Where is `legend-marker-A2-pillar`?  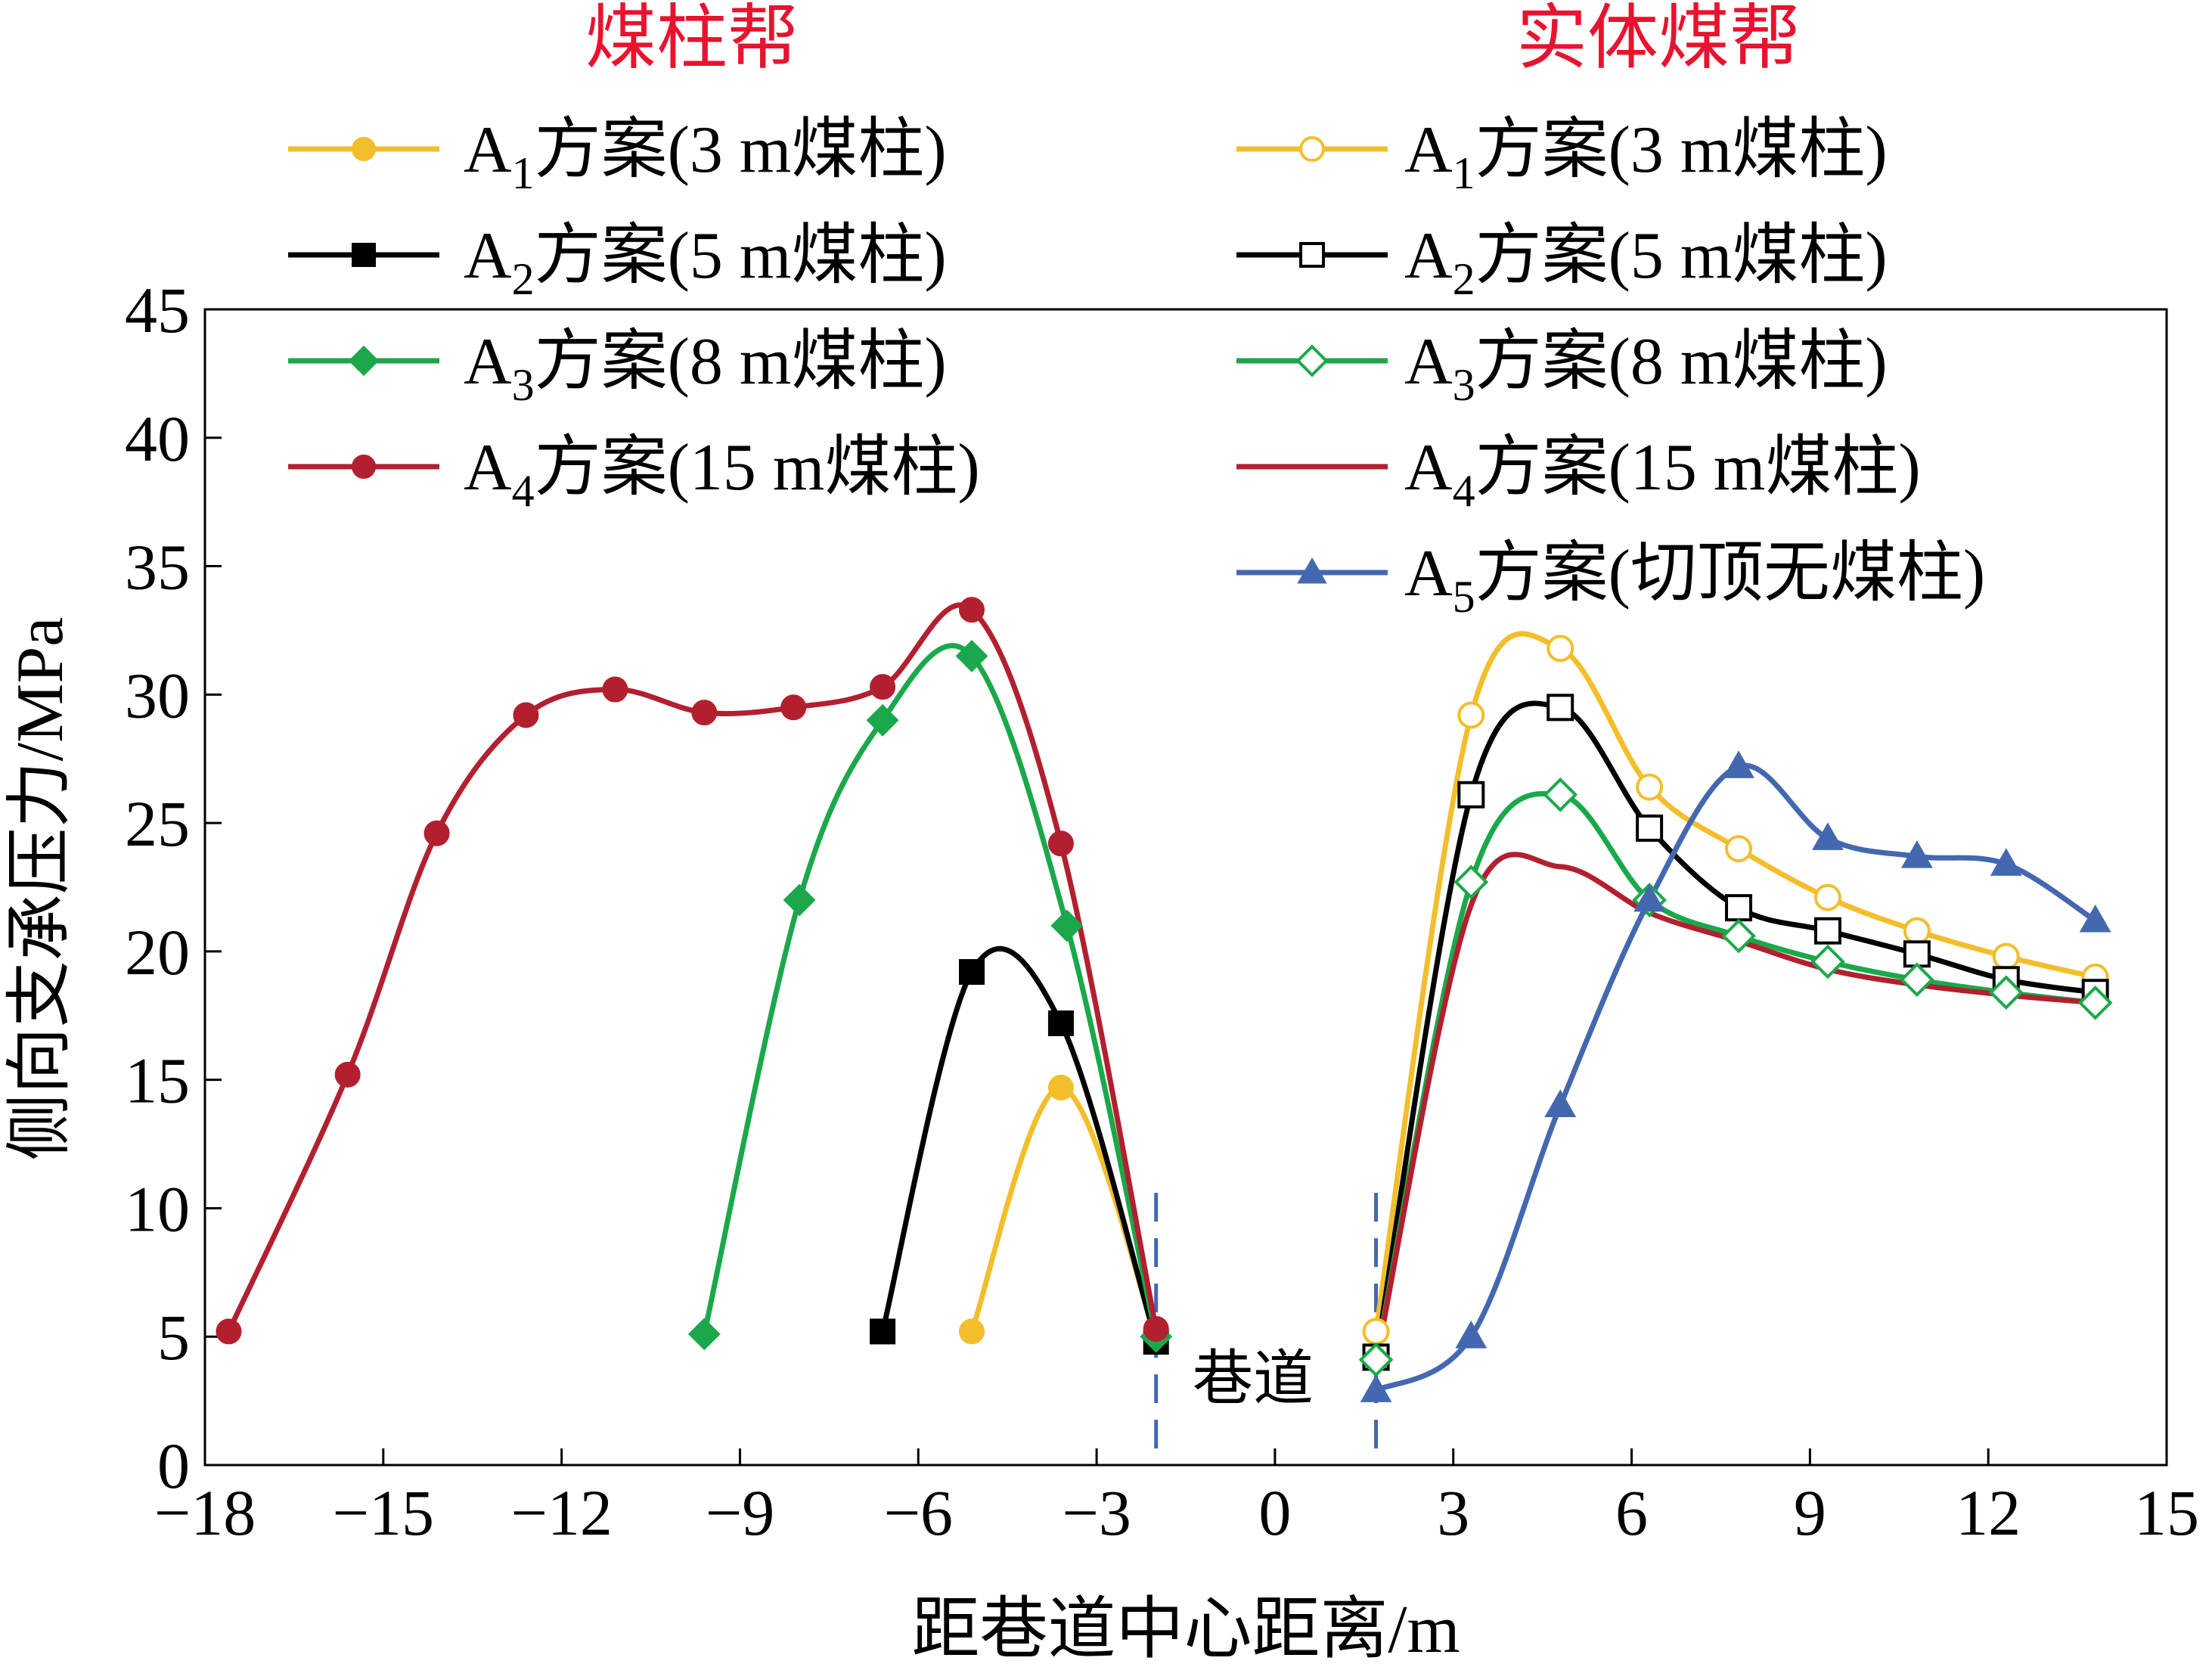 legend-marker-A2-pillar is located at coordinates (364, 255).